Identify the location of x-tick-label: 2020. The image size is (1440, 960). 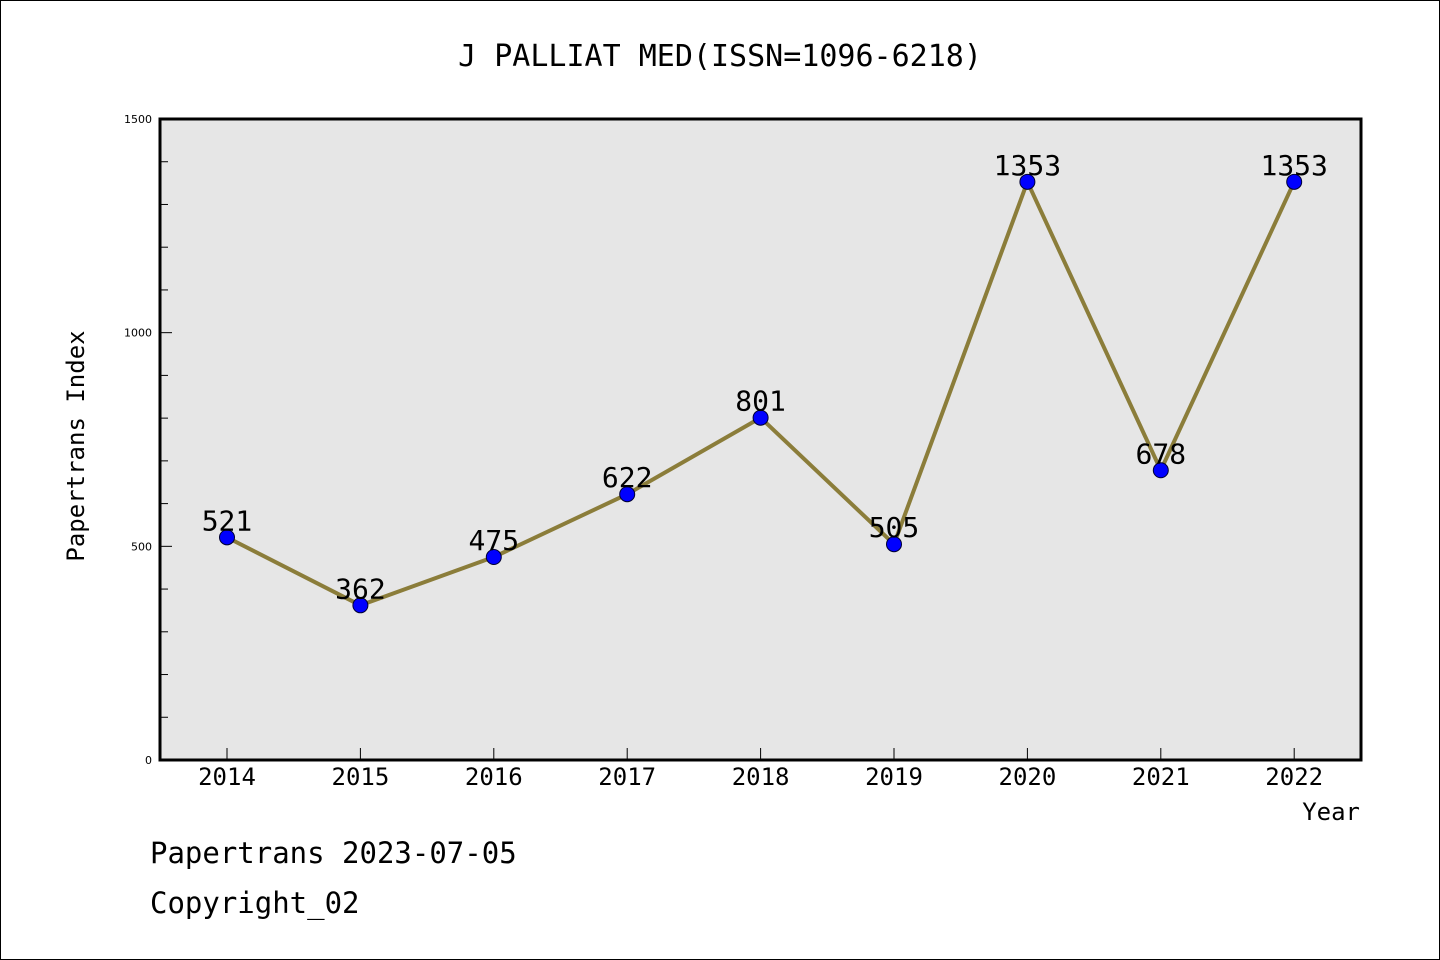
(1028, 777).